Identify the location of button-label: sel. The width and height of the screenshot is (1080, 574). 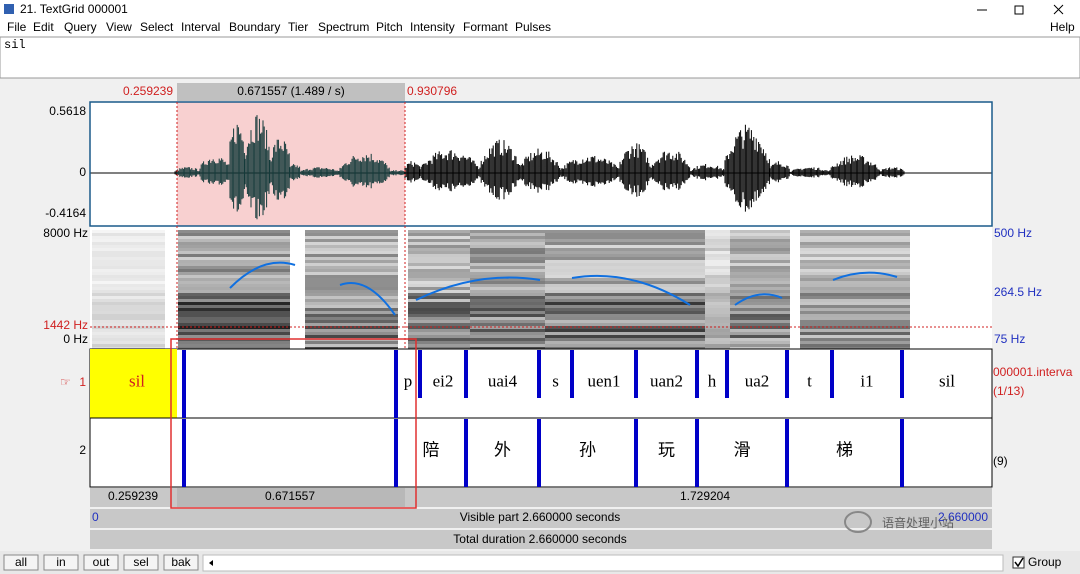
(140, 562).